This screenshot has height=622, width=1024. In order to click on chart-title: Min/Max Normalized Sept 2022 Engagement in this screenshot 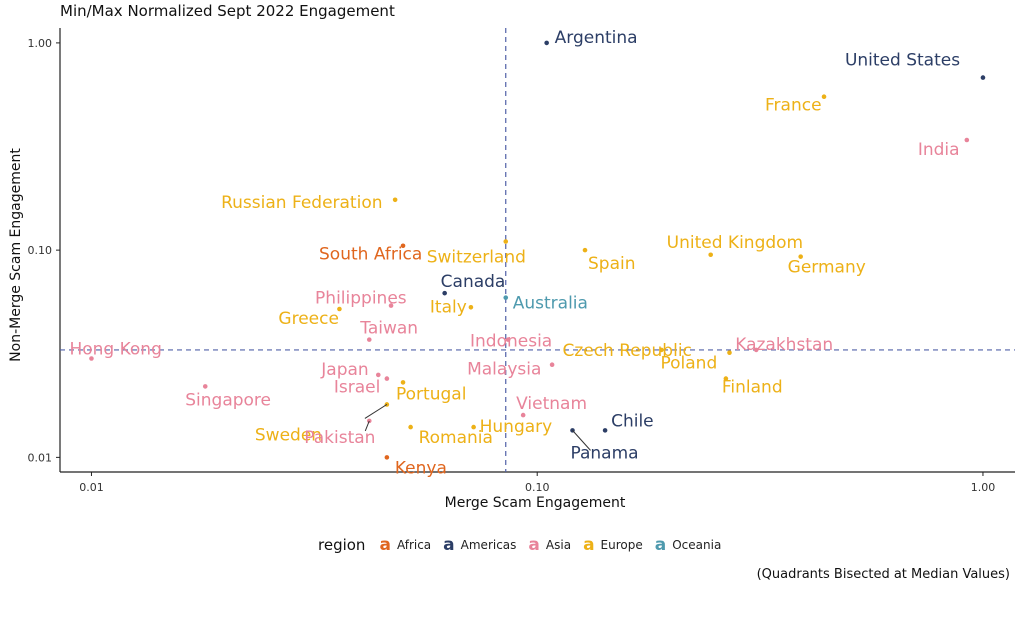, I will do `click(227, 11)`.